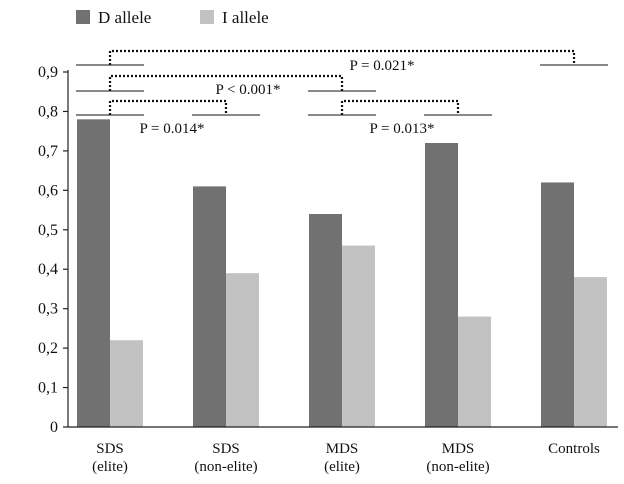  Describe the element at coordinates (48, 111) in the screenshot. I see `y-tick-label: 0,8` at that location.